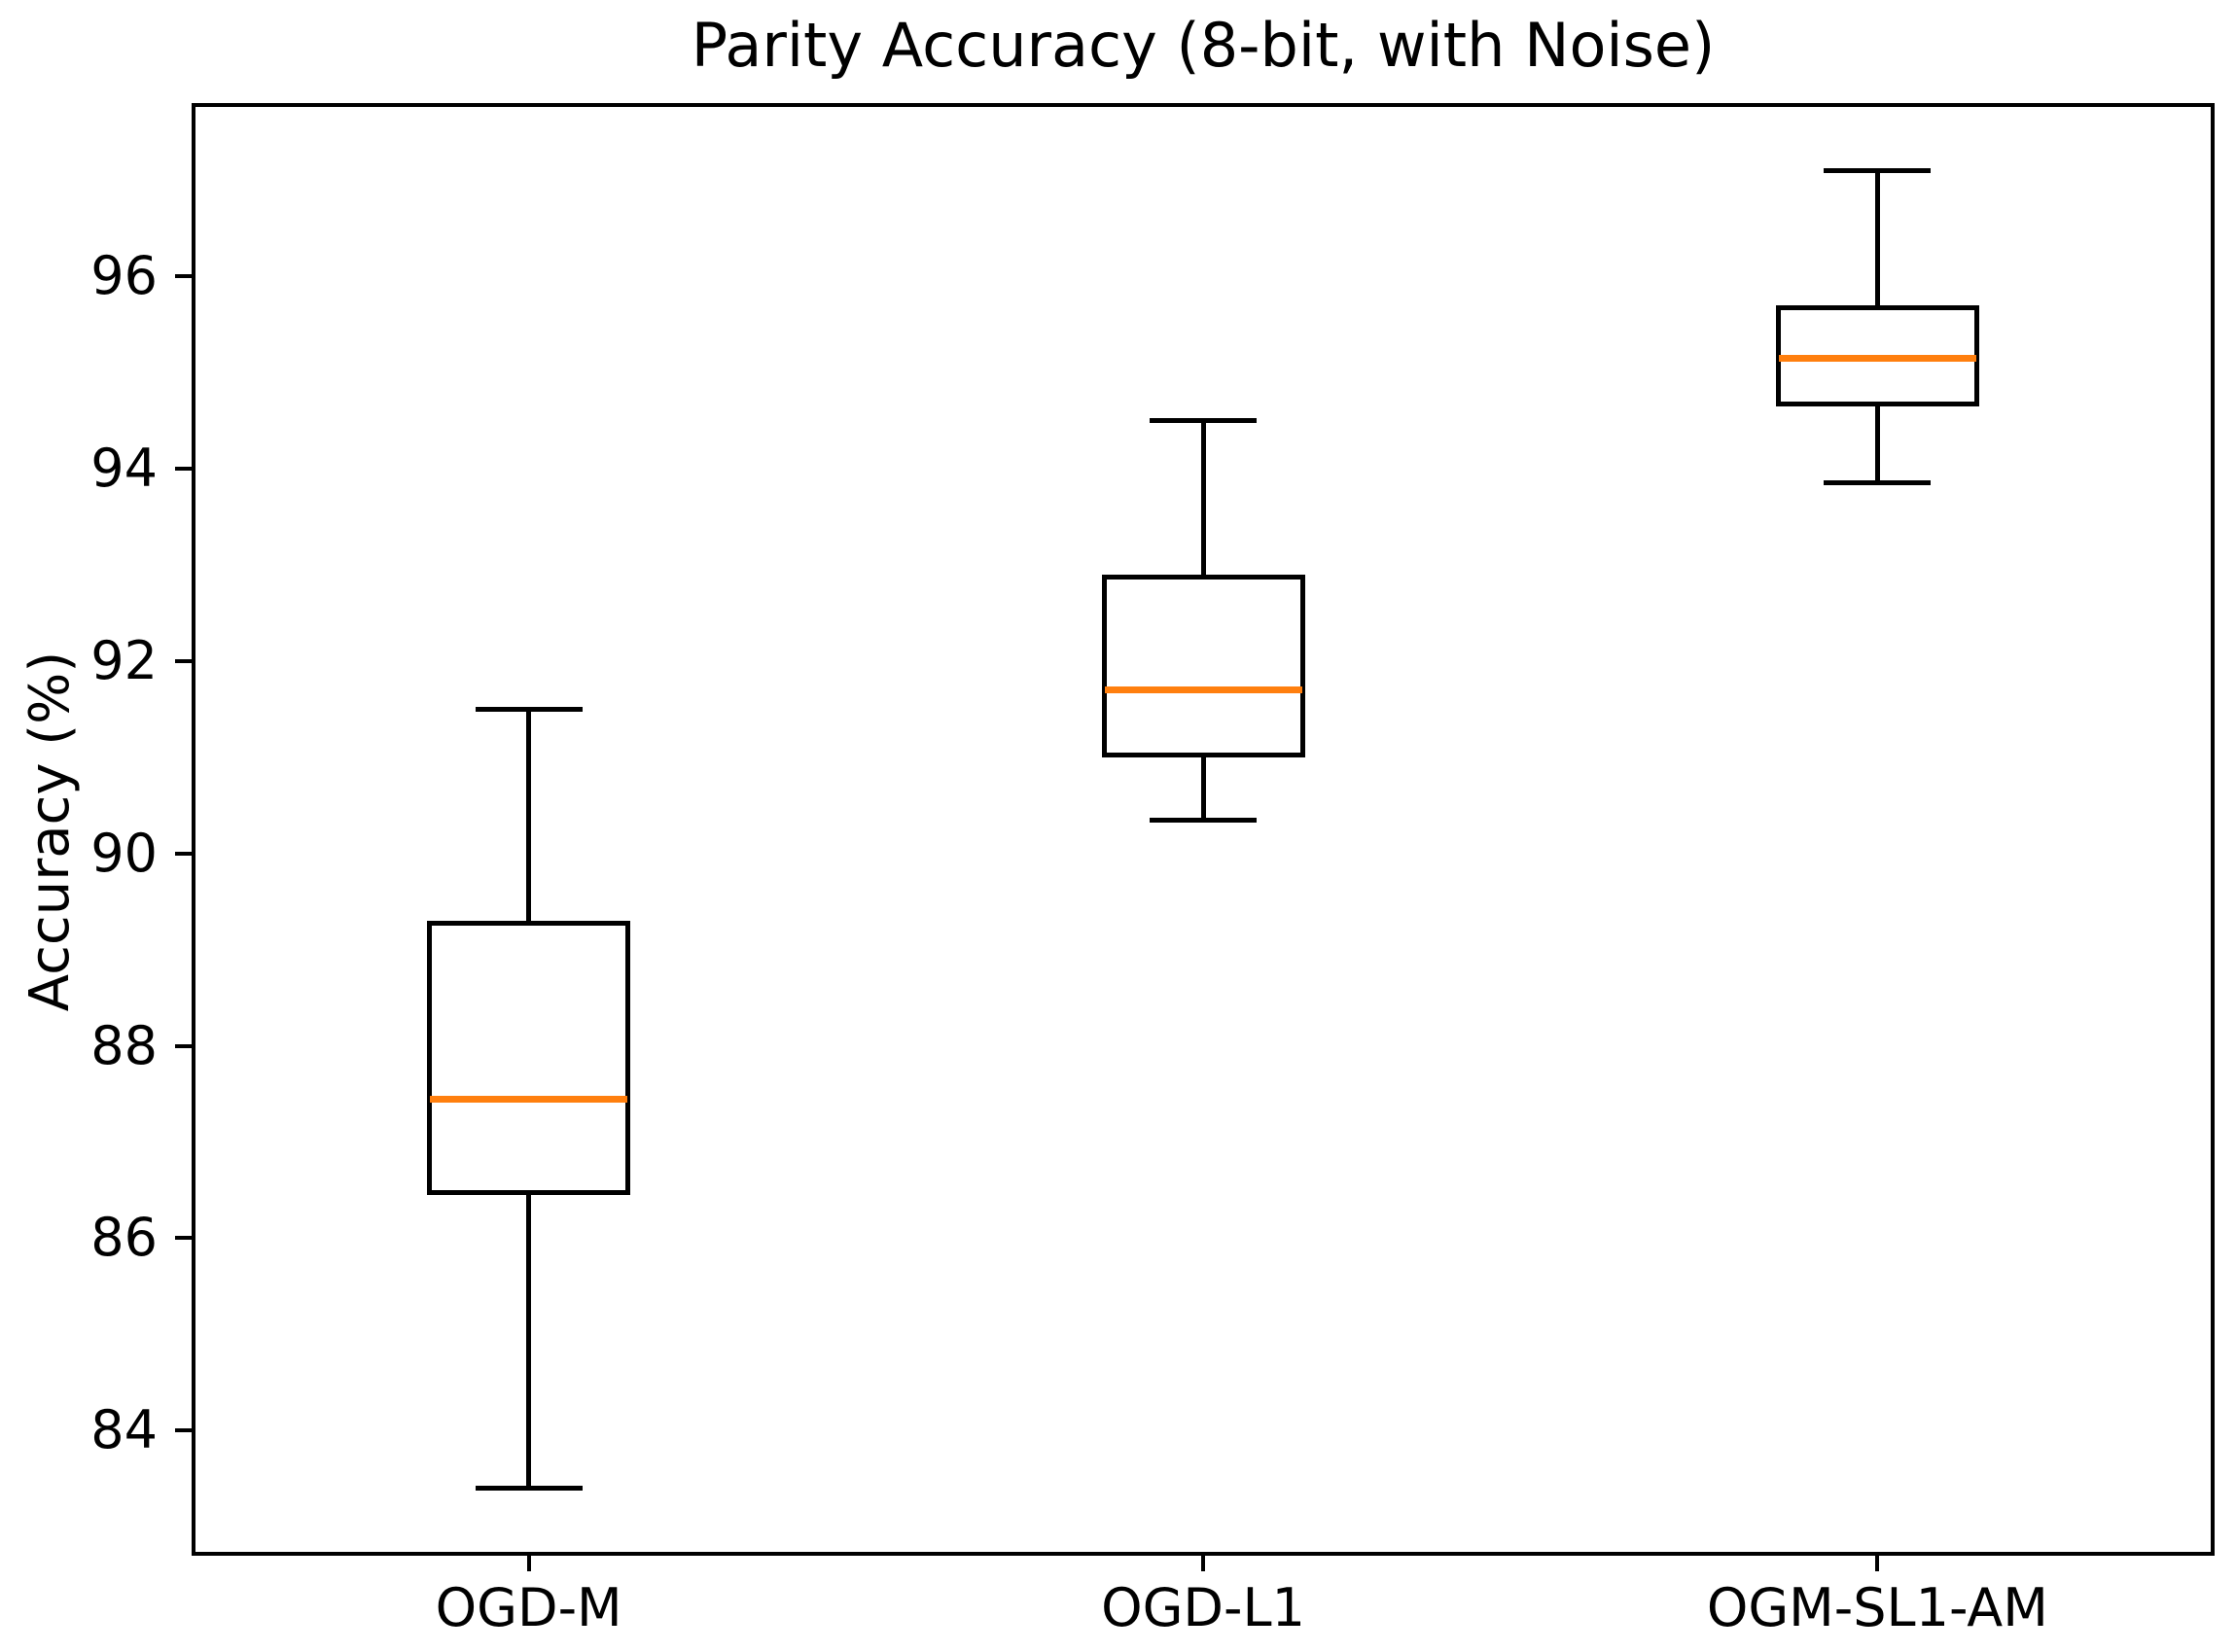 This screenshot has width=2236, height=1652. What do you see at coordinates (1877, 1607) in the screenshot?
I see `x-tick-label: OGM-SL1-AM` at bounding box center [1877, 1607].